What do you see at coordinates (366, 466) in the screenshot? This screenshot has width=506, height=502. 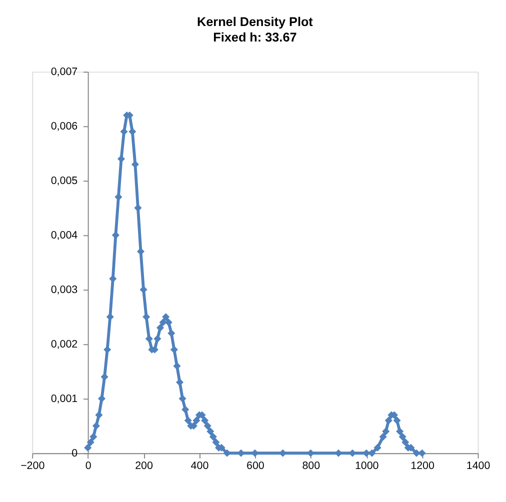 I see `x-tick-label: 1000` at bounding box center [366, 466].